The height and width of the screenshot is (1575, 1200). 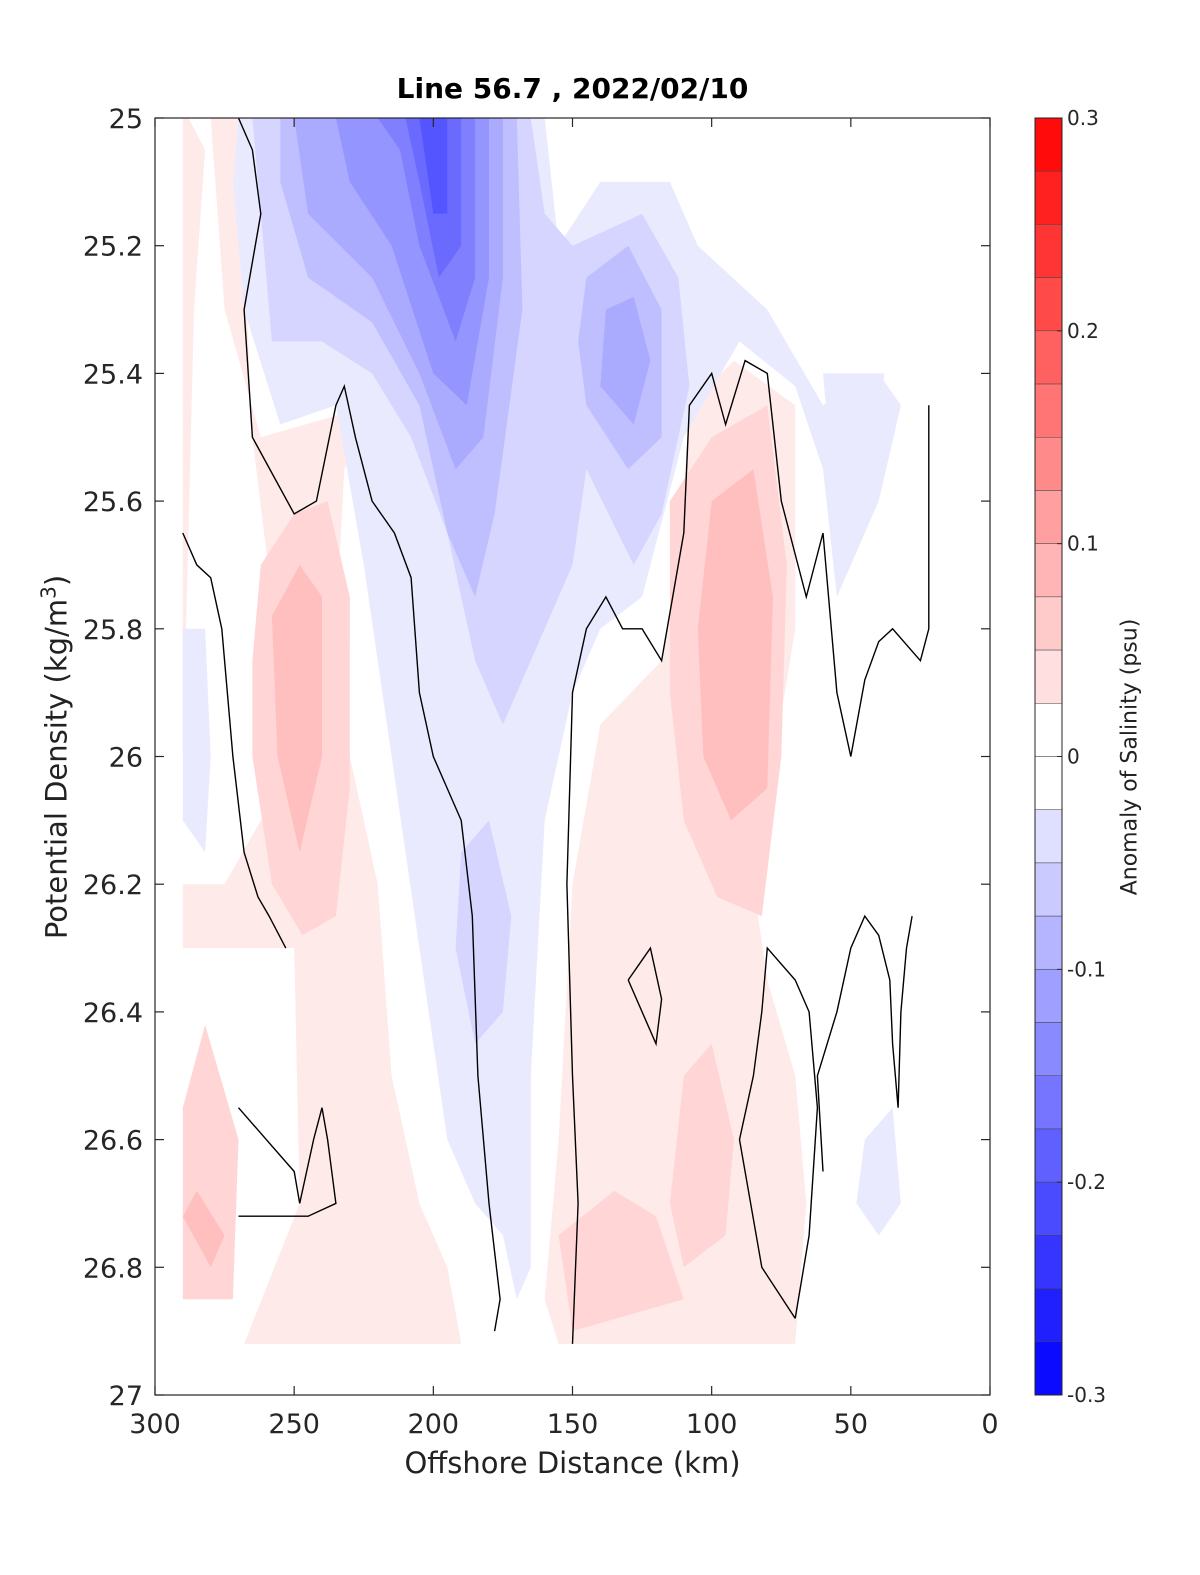 What do you see at coordinates (126, 758) in the screenshot?
I see `y-tick-label: 26` at bounding box center [126, 758].